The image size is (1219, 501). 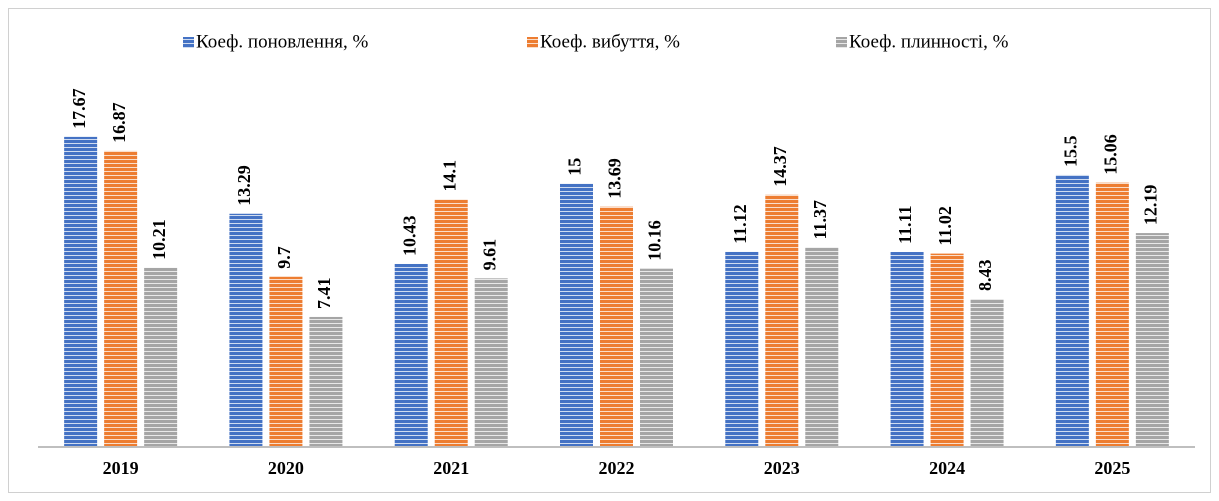 I want to click on data-label: 9.7, so click(x=284, y=257).